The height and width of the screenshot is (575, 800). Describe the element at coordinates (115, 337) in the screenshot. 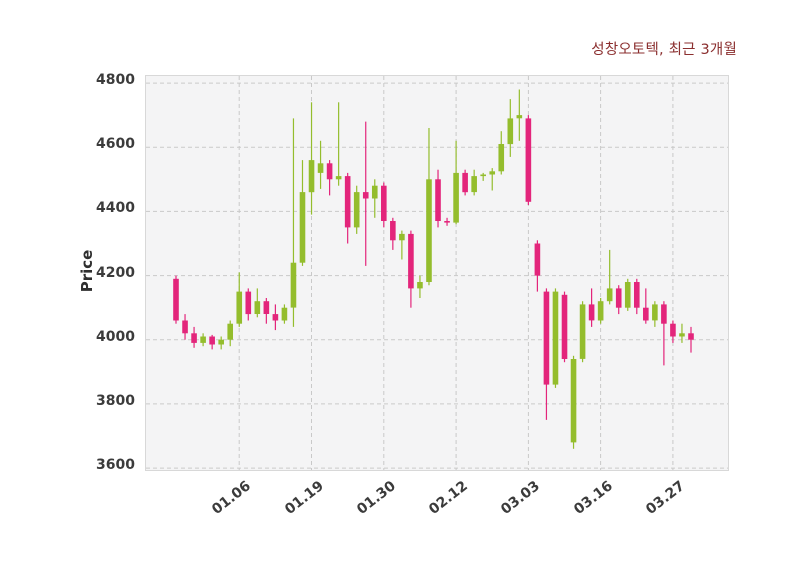

I see `y-tick-label: 4000` at that location.